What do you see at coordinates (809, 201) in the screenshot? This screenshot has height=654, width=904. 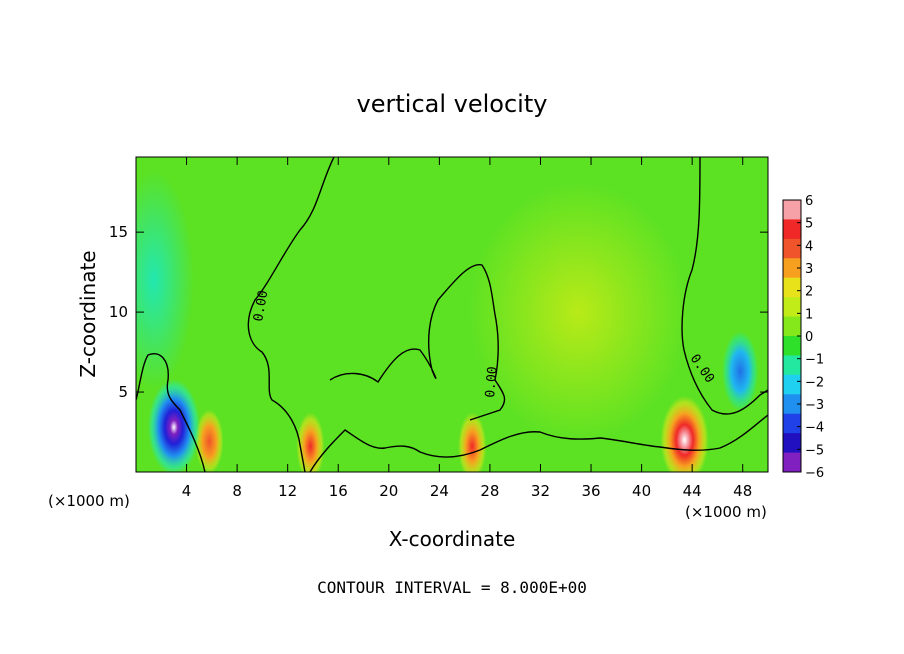 I see `colorbar-label-0: 6` at bounding box center [809, 201].